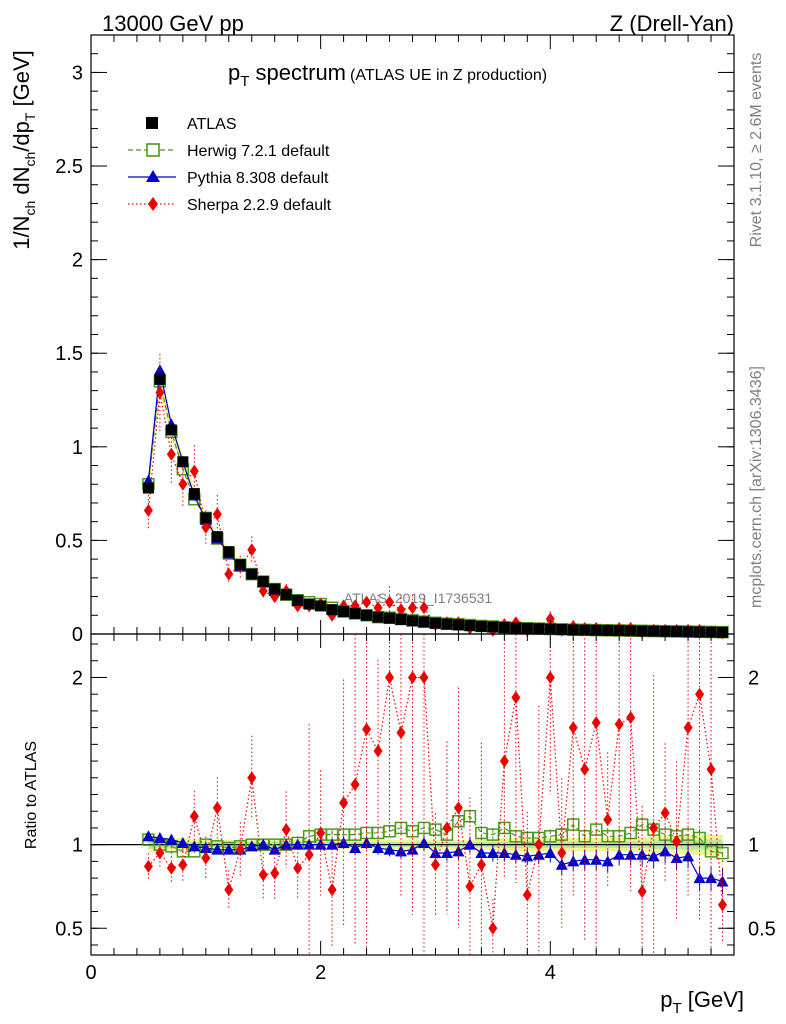 This screenshot has width=786, height=1024. I want to click on main-title-sub: T, so click(244, 81).